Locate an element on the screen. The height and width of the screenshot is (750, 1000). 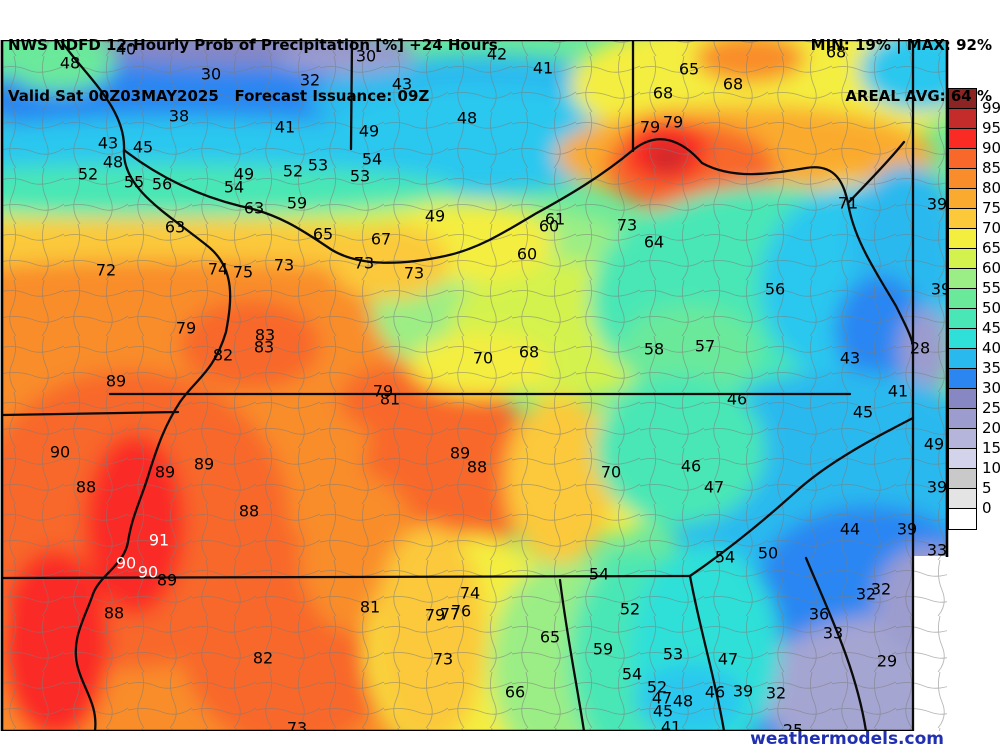
footer: weathermodels.com is located at coordinates (500, 739).